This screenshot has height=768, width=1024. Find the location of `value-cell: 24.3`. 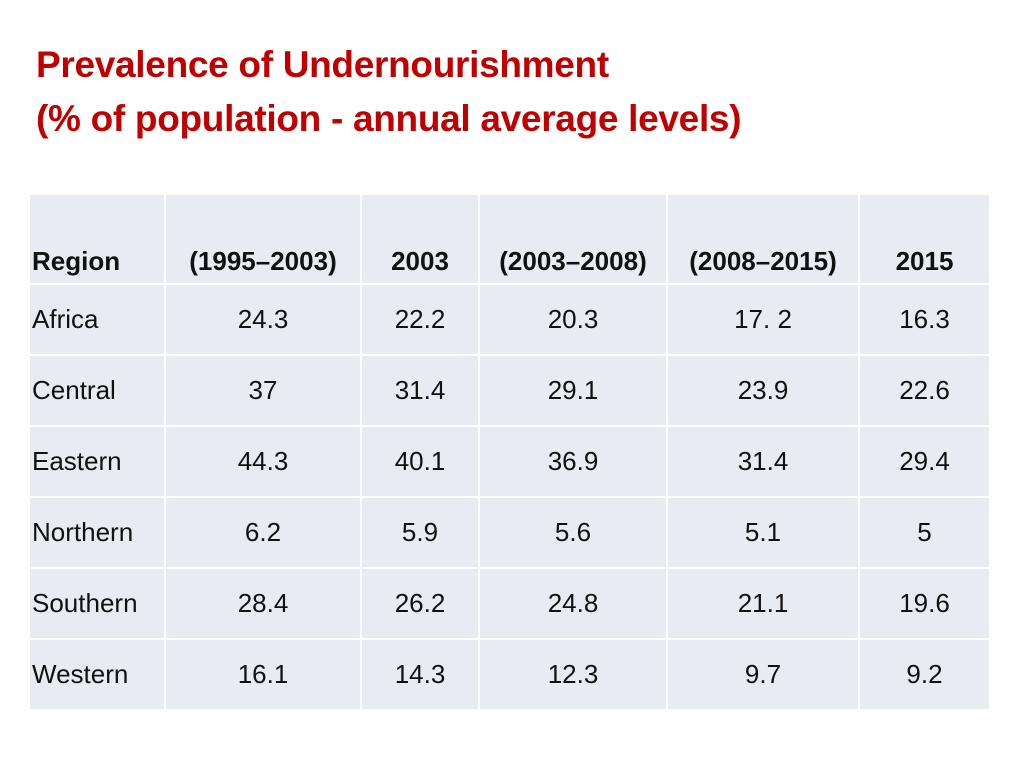

value-cell: 24.3 is located at coordinates (263, 319).